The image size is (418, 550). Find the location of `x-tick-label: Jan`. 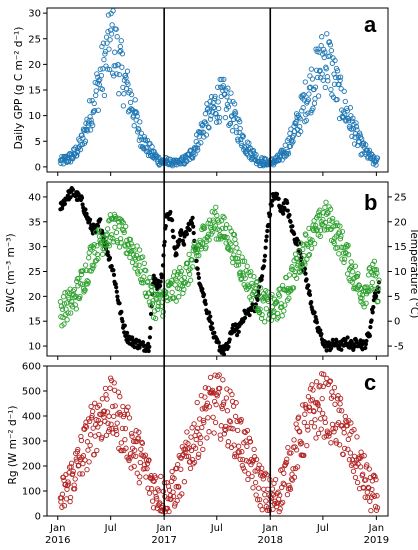

x-tick-label: Jan is located at coordinates (270, 528).